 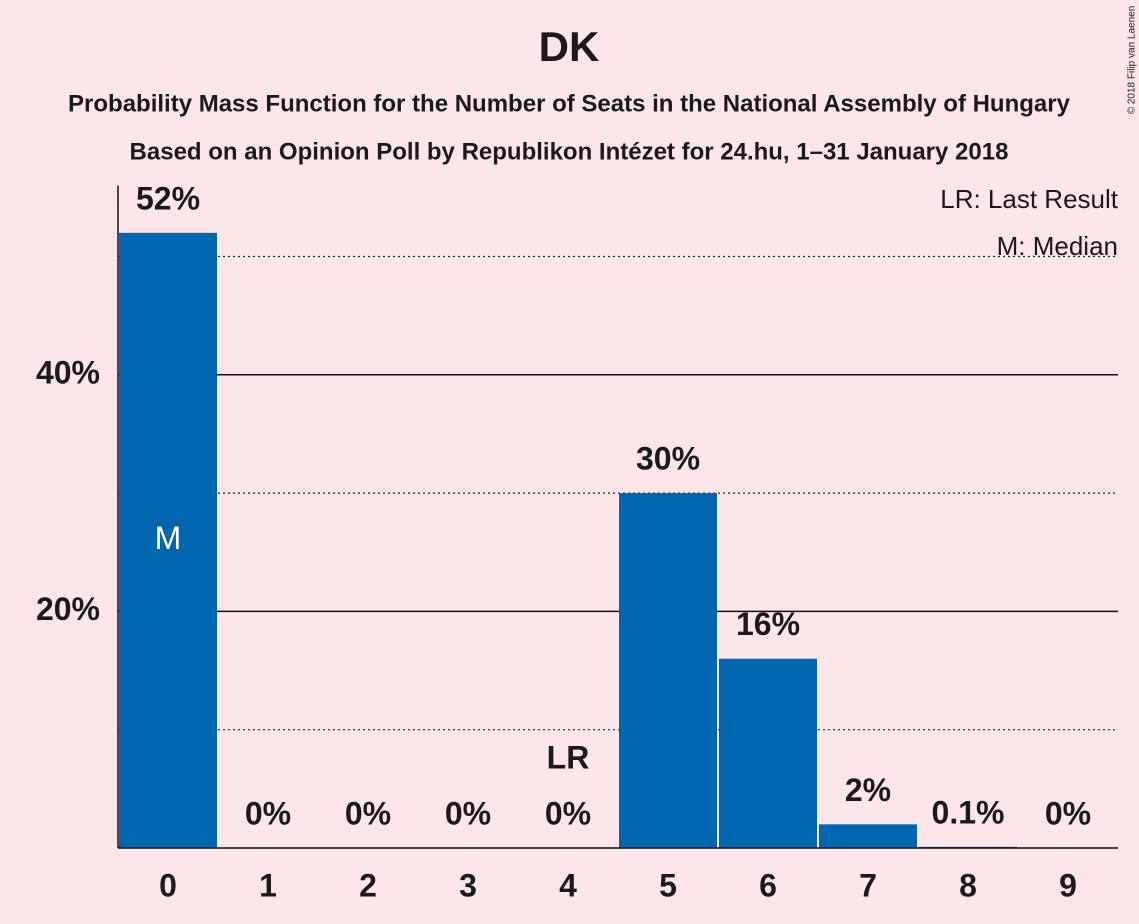 What do you see at coordinates (68, 372) in the screenshot?
I see `y-tick-label: 40%` at bounding box center [68, 372].